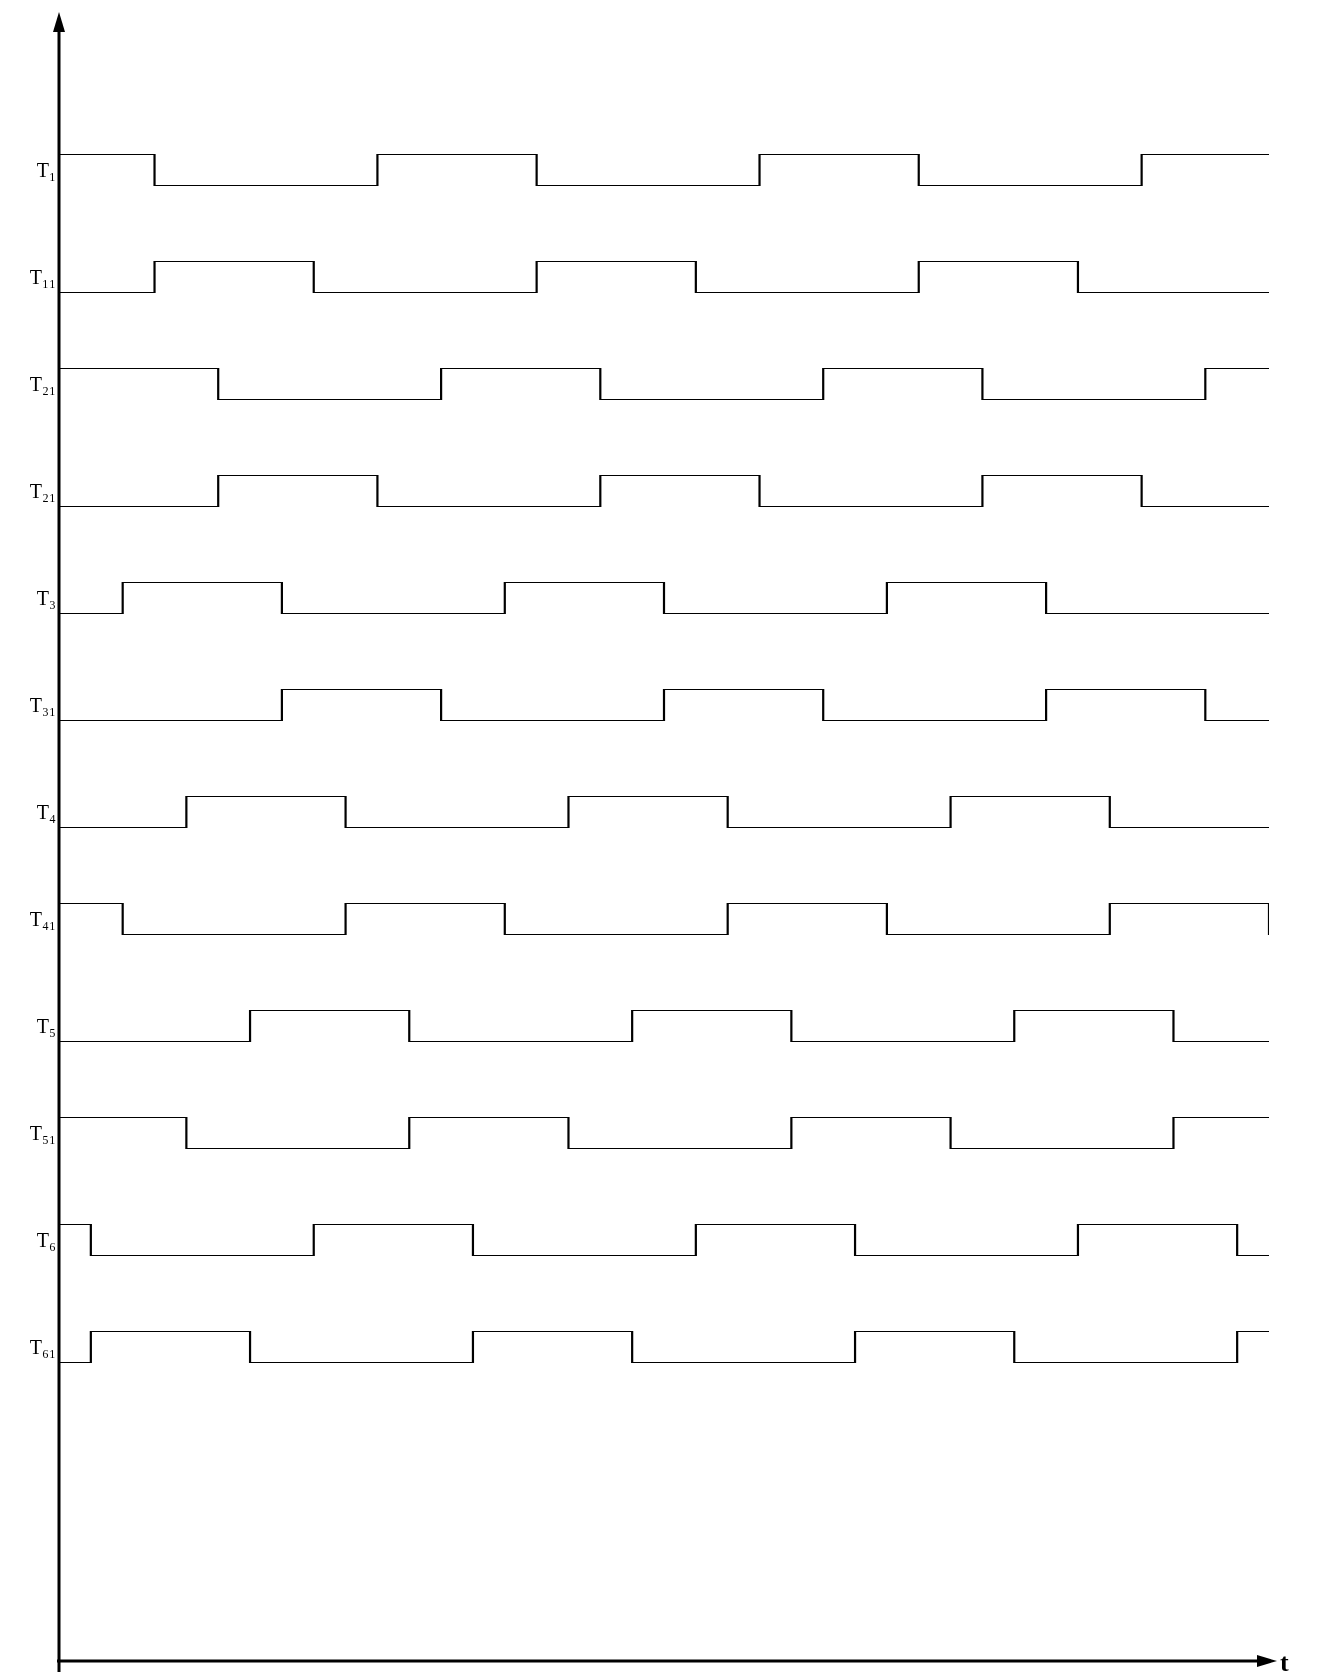 The height and width of the screenshot is (1677, 1318). I want to click on y-axis-title: T₅, so click(45, 1026).